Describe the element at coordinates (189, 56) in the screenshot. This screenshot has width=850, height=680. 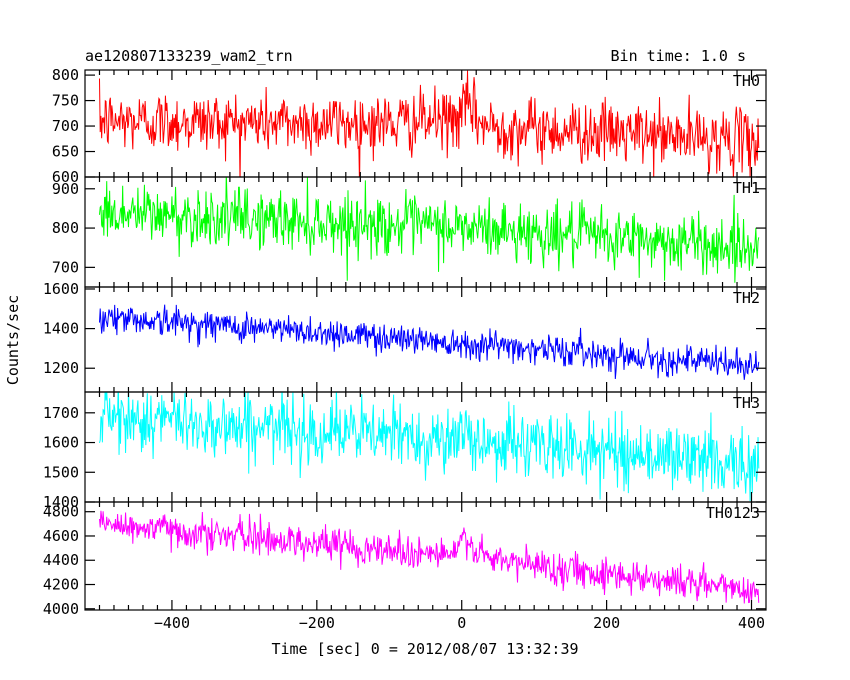
I see `chart-title-left: ae120807133239_wam2_trn` at that location.